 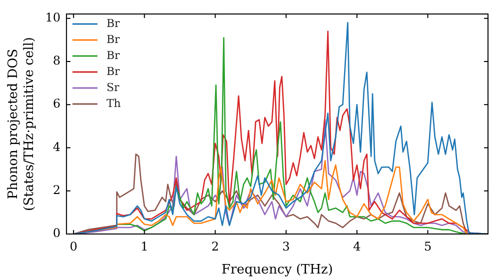 What do you see at coordinates (357, 246) in the screenshot?
I see `x-tick-label: 4` at bounding box center [357, 246].